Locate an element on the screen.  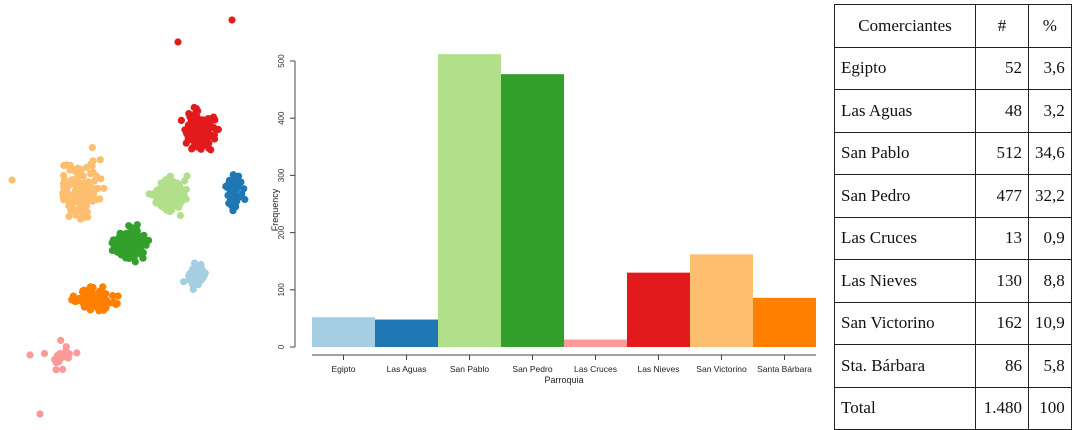
row-percent: 32,2 is located at coordinates (1050, 196).